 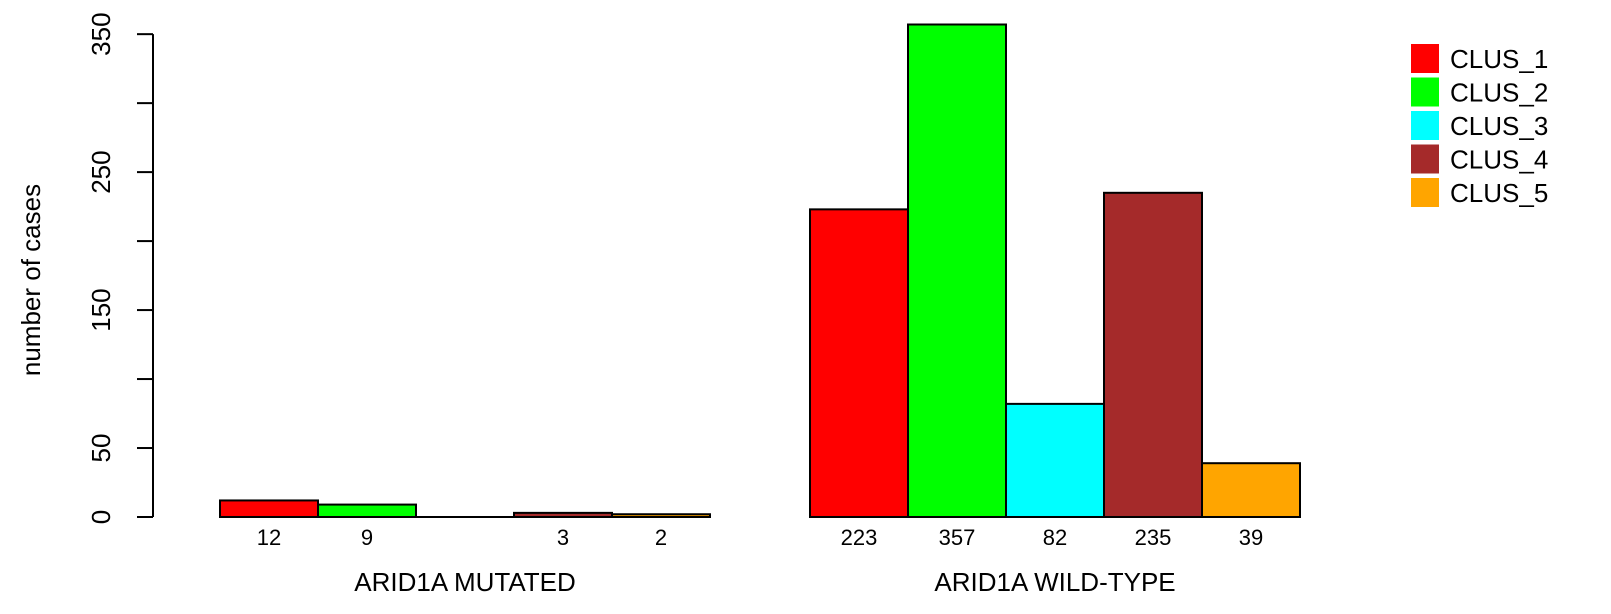 I want to click on y-axis: 0 50 150 250 350, so click(x=120, y=268).